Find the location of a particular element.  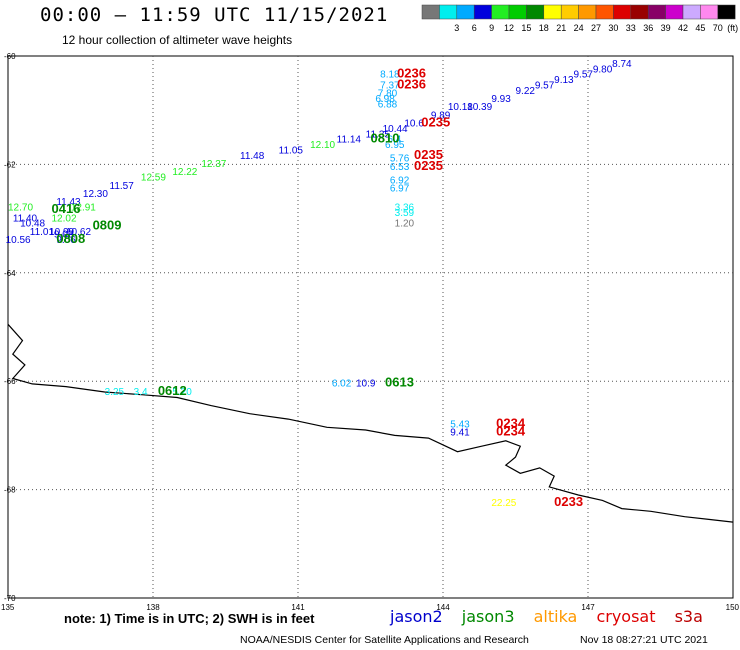

x-tick-label: 141 is located at coordinates (298, 607).